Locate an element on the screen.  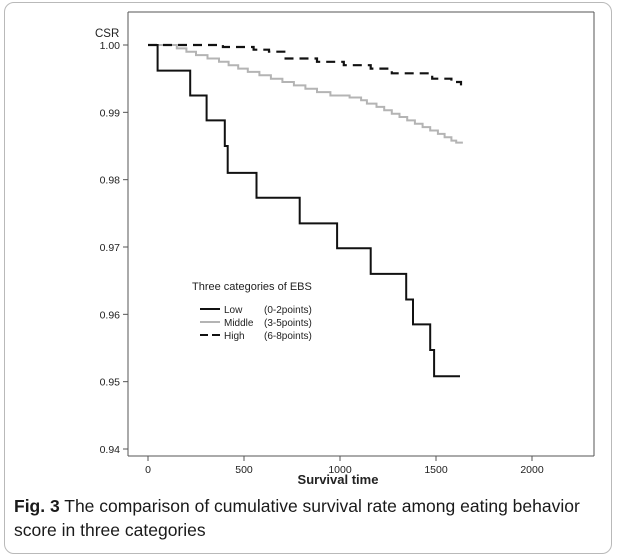
series-line-high is located at coordinates (305, 64).